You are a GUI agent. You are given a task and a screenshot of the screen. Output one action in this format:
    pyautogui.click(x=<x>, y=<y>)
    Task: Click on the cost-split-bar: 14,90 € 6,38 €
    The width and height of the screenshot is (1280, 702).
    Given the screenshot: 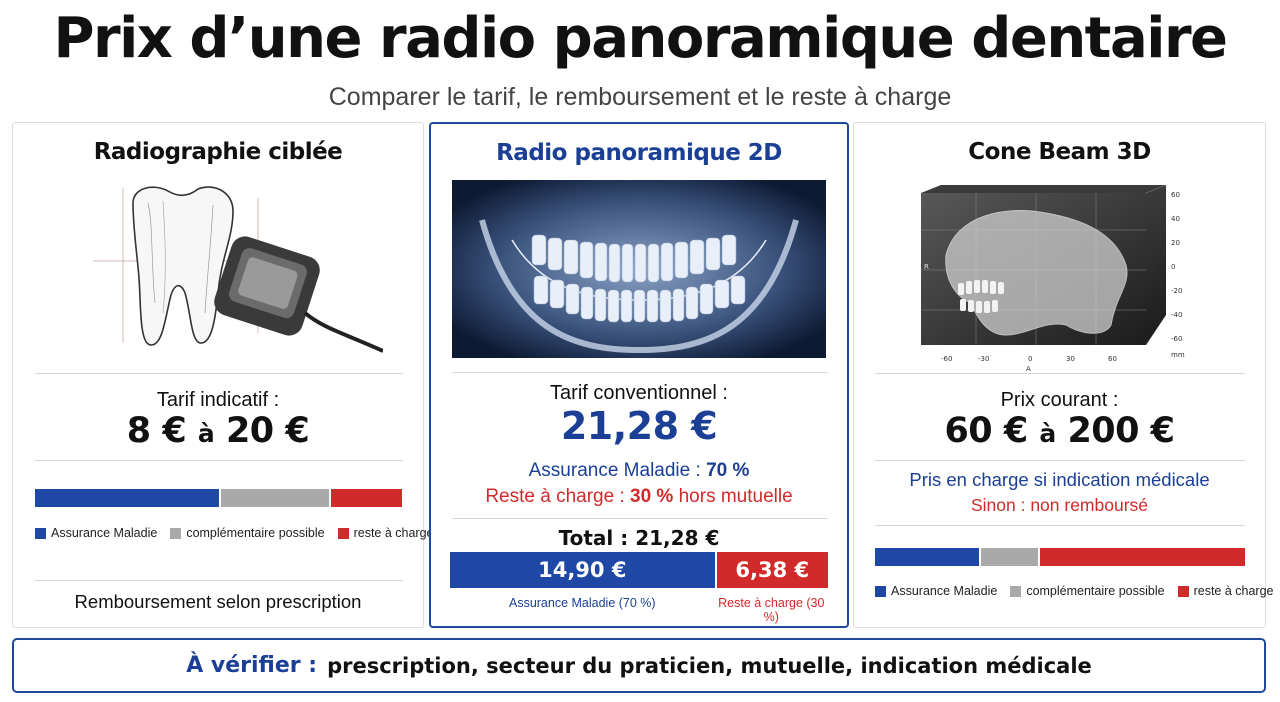 What is the action you would take?
    pyautogui.click(x=639, y=570)
    